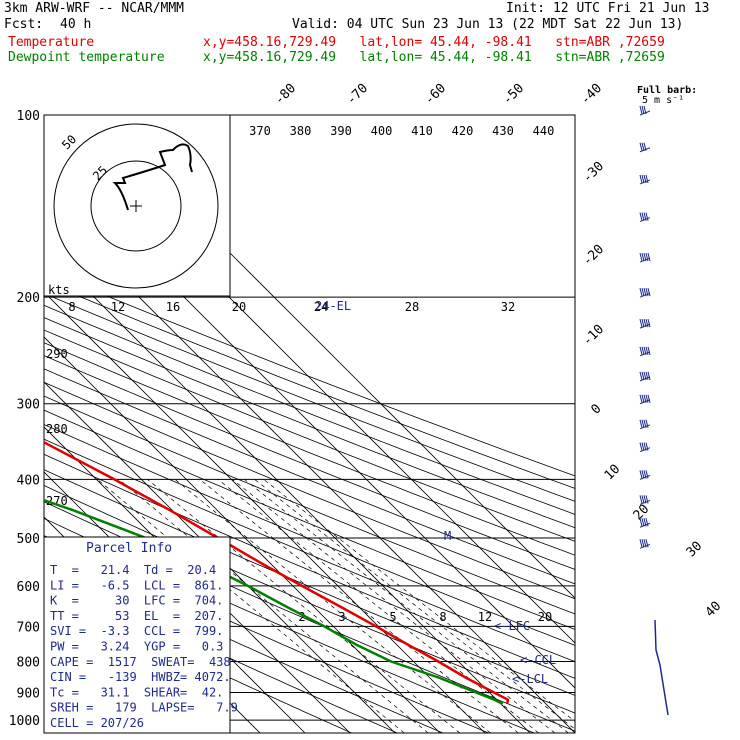 This screenshot has height=740, width=740. Describe the element at coordinates (663, 100) in the screenshot. I see `barb-legend-units: 5 m s⁻¹` at that location.